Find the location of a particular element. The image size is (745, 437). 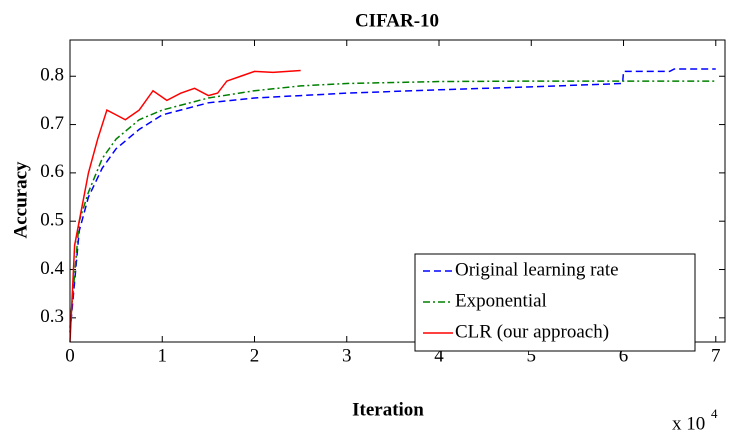

y-tick-label: 0.5 is located at coordinates (52, 220).